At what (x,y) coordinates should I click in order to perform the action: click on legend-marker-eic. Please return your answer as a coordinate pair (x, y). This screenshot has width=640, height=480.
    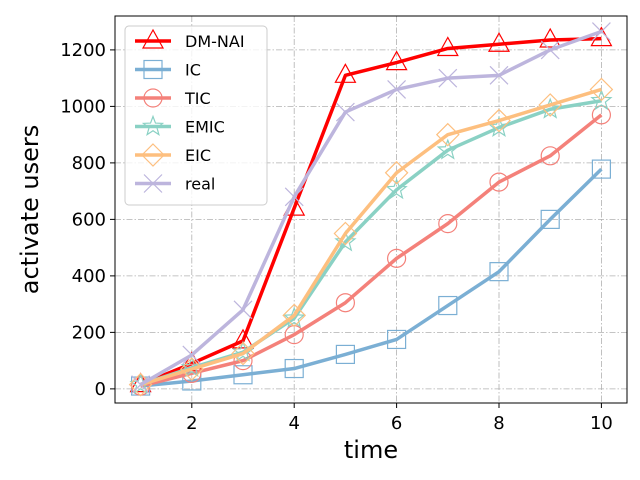
    Looking at the image, I should click on (153, 155).